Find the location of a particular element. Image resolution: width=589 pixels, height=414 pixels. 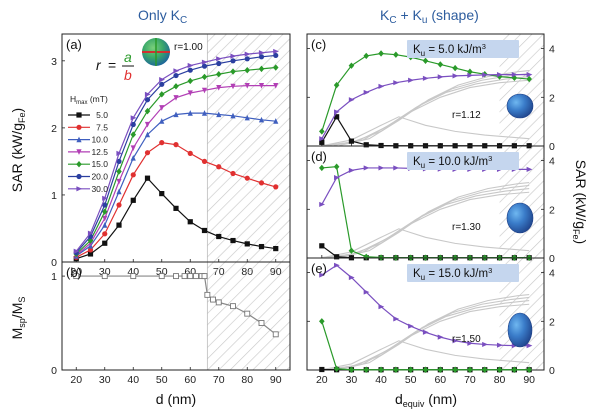

legend-entry-30-0: 30.0 is located at coordinates (88, 189).